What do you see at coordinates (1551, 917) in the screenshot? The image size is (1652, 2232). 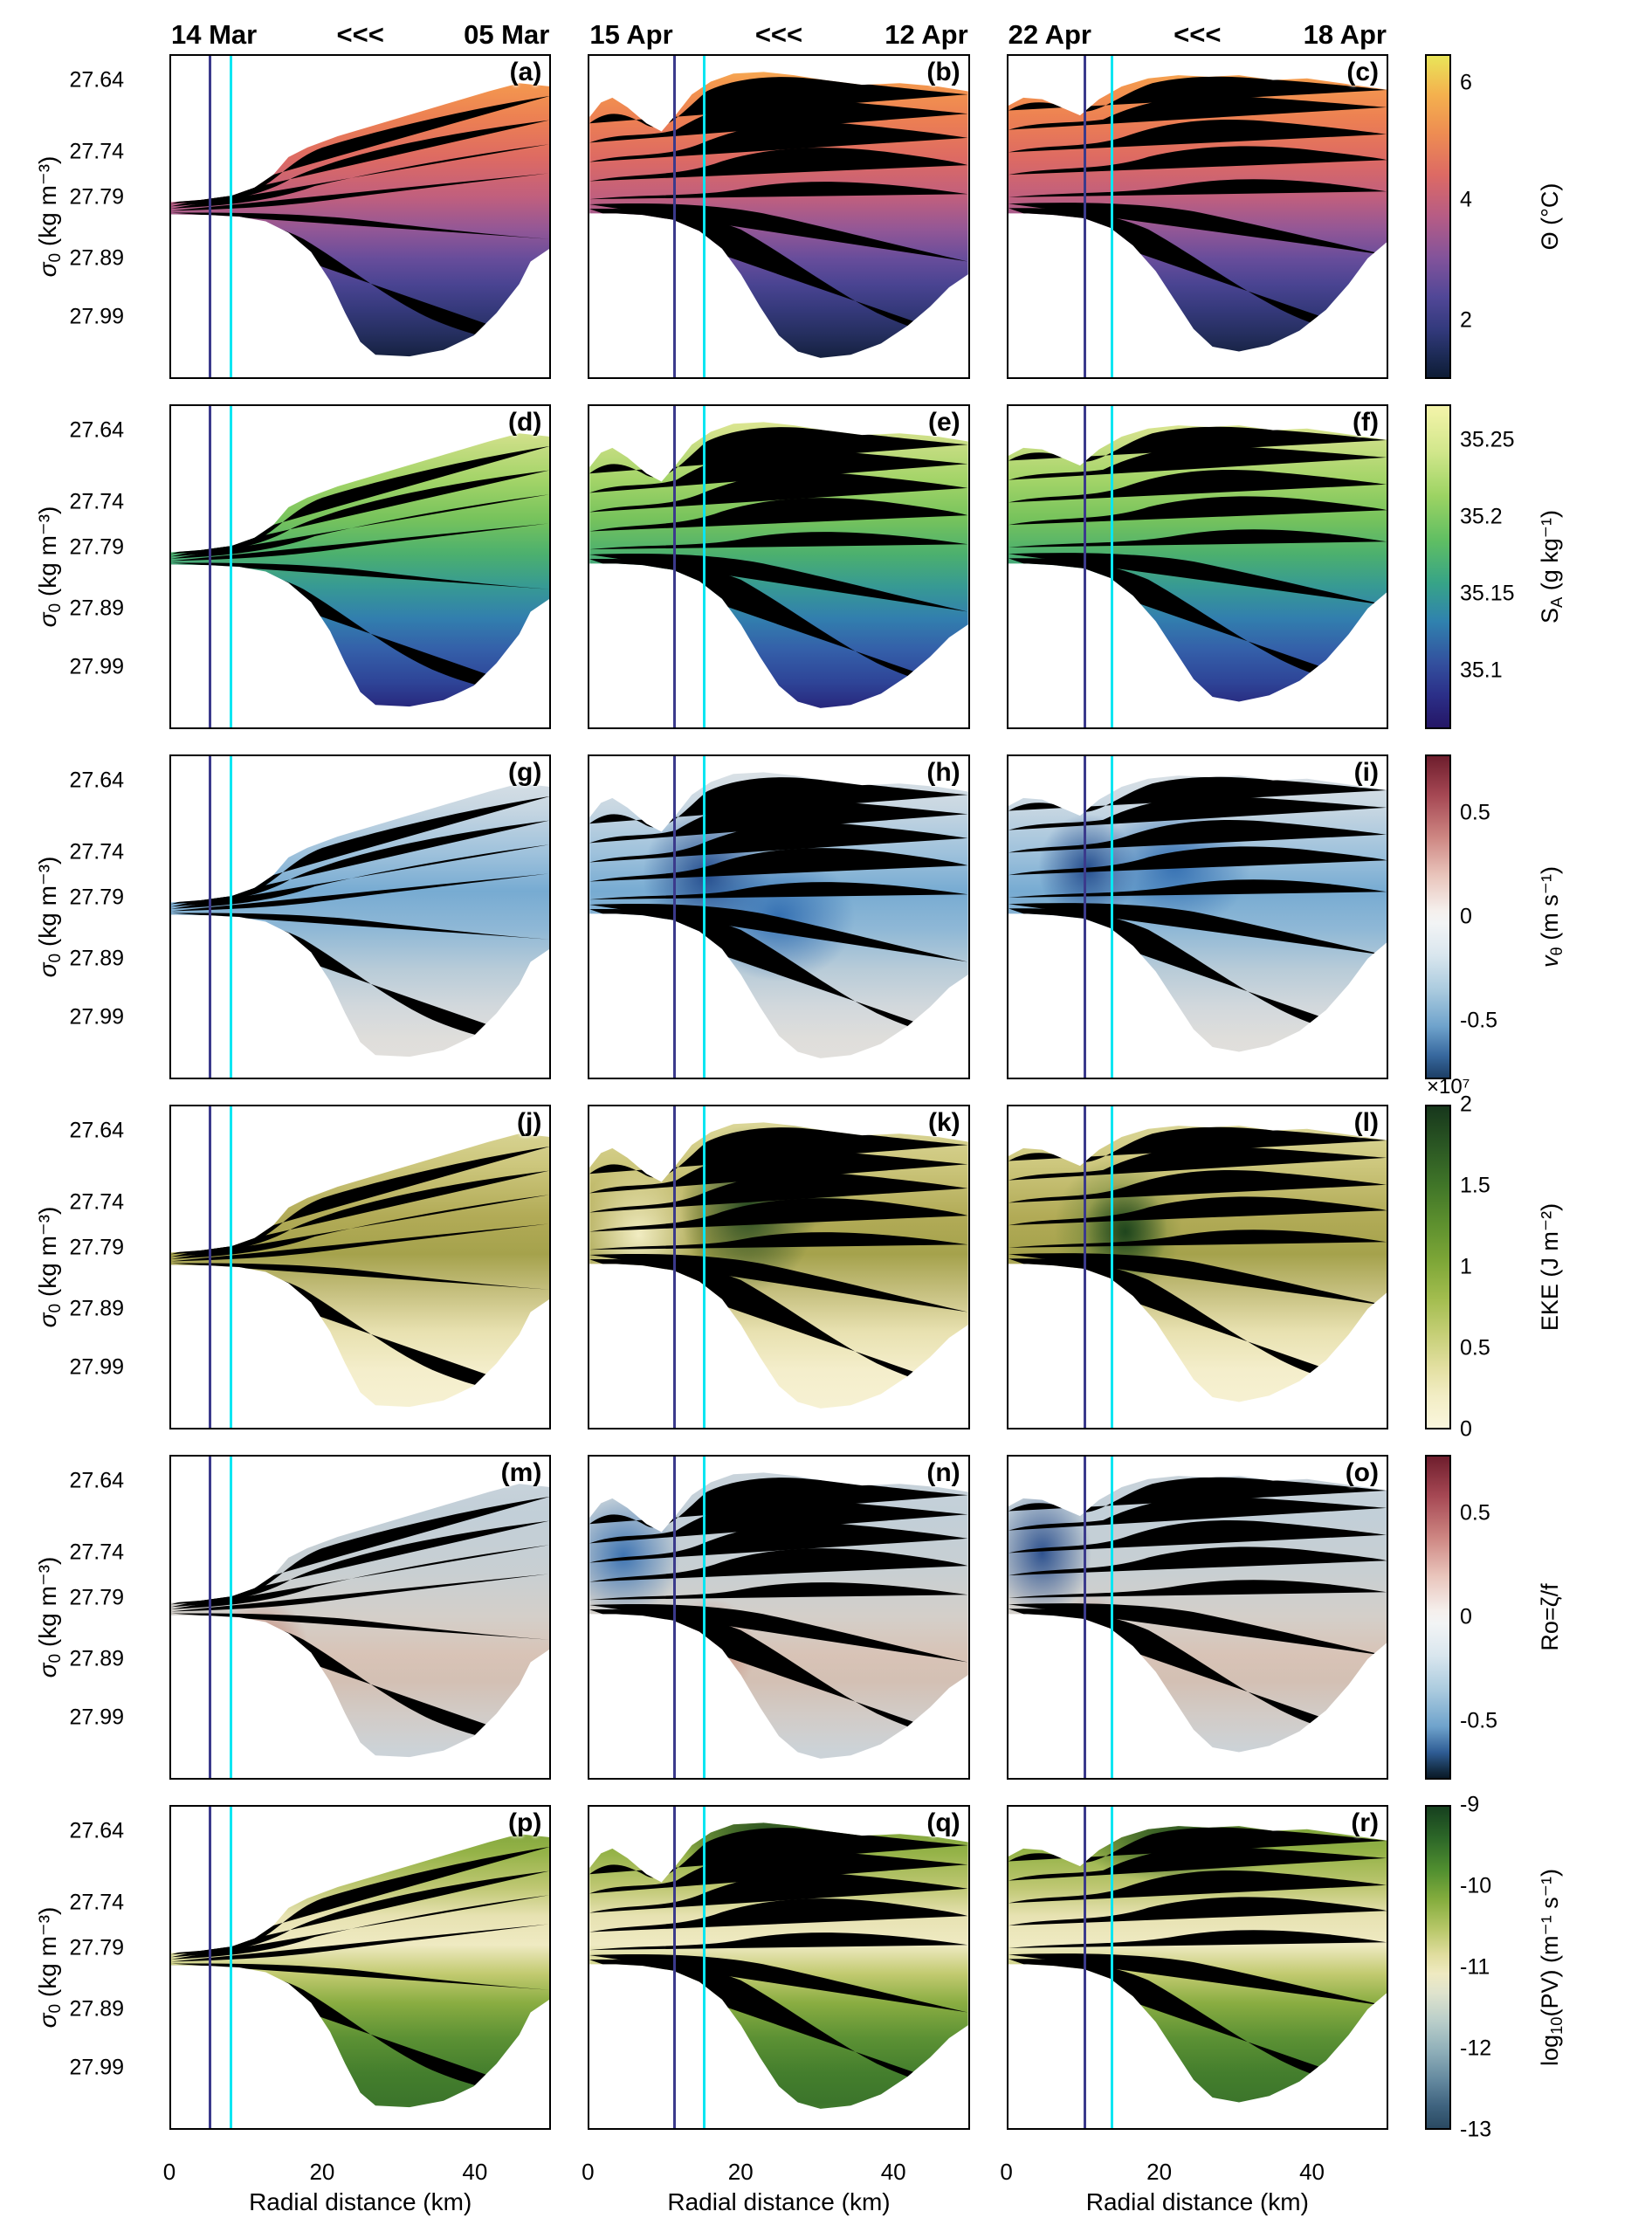 I see `colorbar-axis-label: vθ (m s⁻¹)` at bounding box center [1551, 917].